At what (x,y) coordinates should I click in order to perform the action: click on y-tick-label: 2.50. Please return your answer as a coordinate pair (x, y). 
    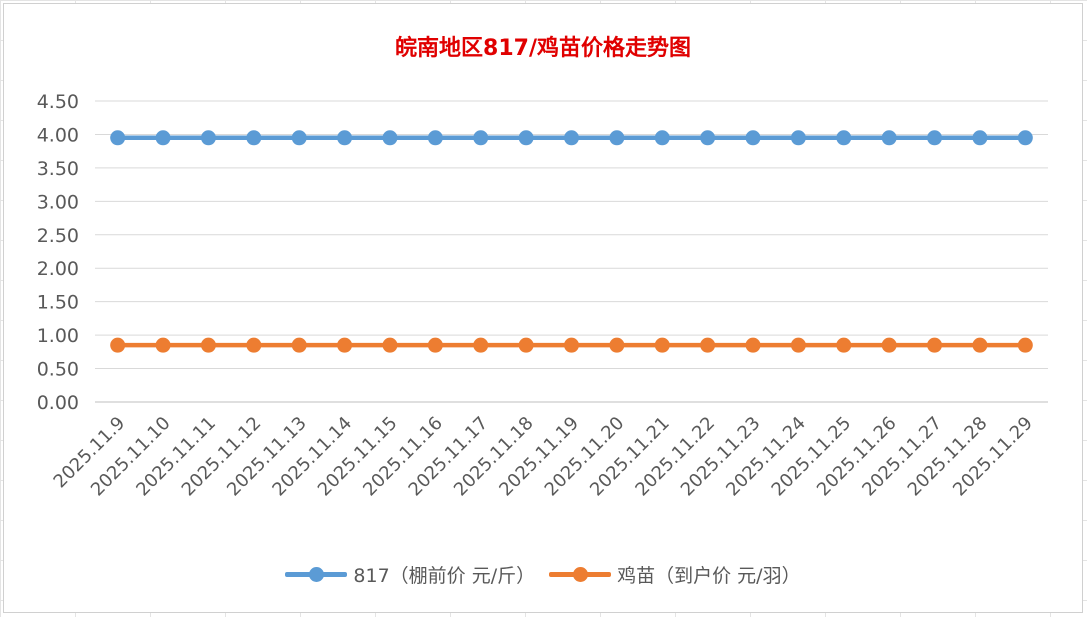
    Looking at the image, I should click on (58, 236).